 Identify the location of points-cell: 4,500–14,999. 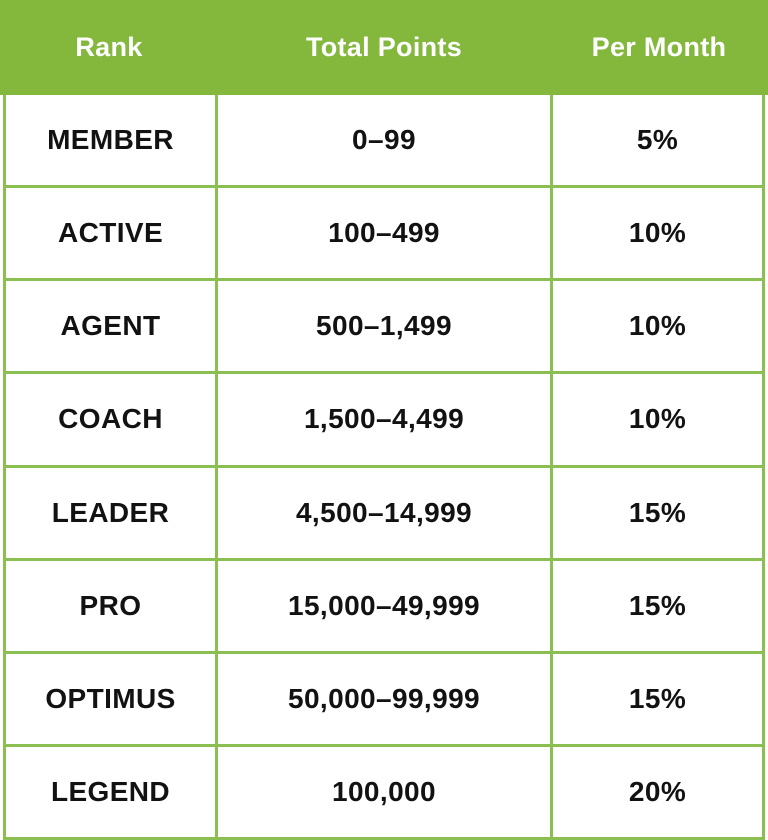
(384, 512).